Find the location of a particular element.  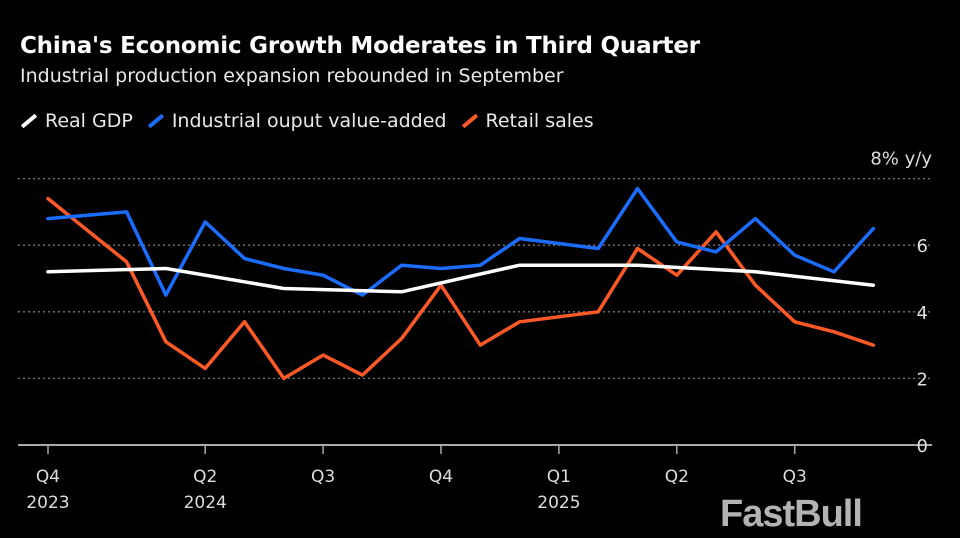

x-tick-year-label: 2024 is located at coordinates (205, 503).